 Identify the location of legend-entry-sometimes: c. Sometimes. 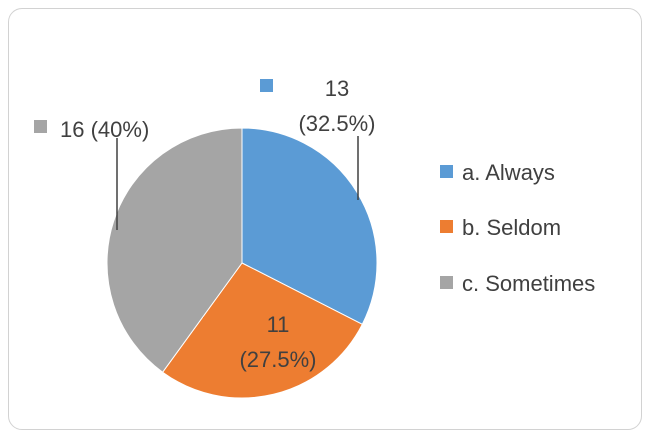
(528, 283).